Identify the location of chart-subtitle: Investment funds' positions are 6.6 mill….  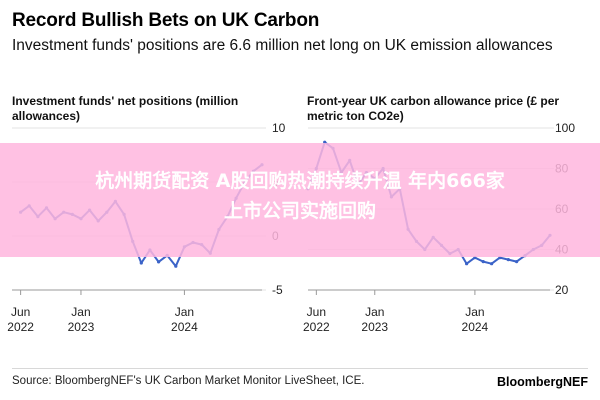
(282, 45).